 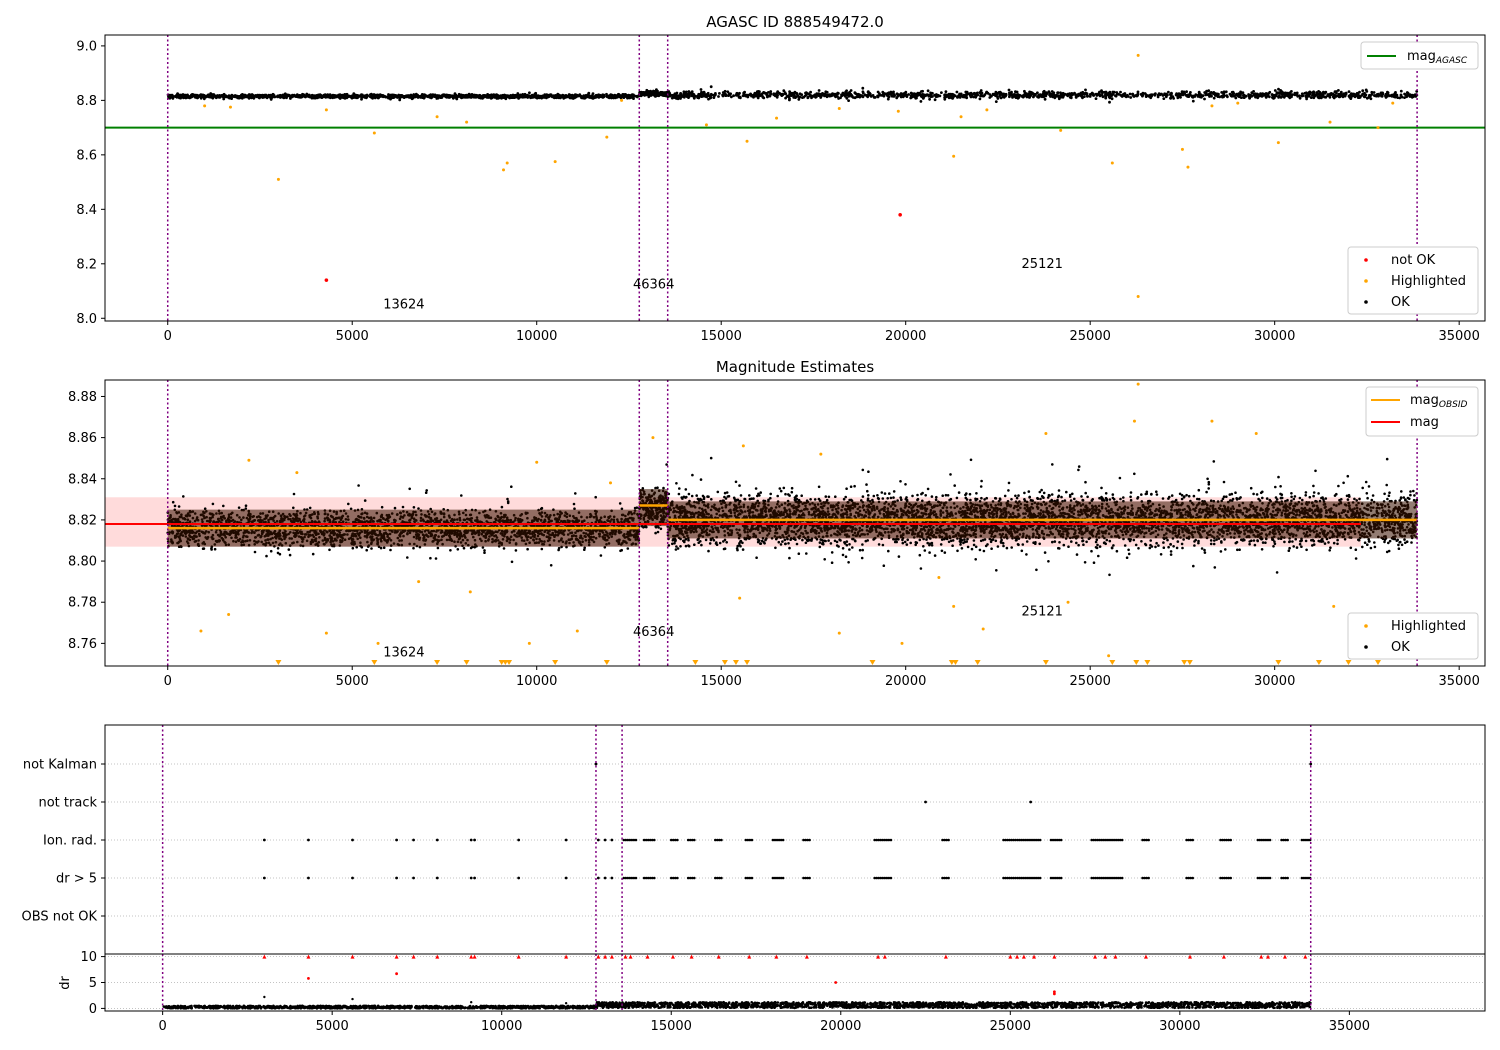 I want to click on x-tick-label: 5000, so click(x=352, y=336).